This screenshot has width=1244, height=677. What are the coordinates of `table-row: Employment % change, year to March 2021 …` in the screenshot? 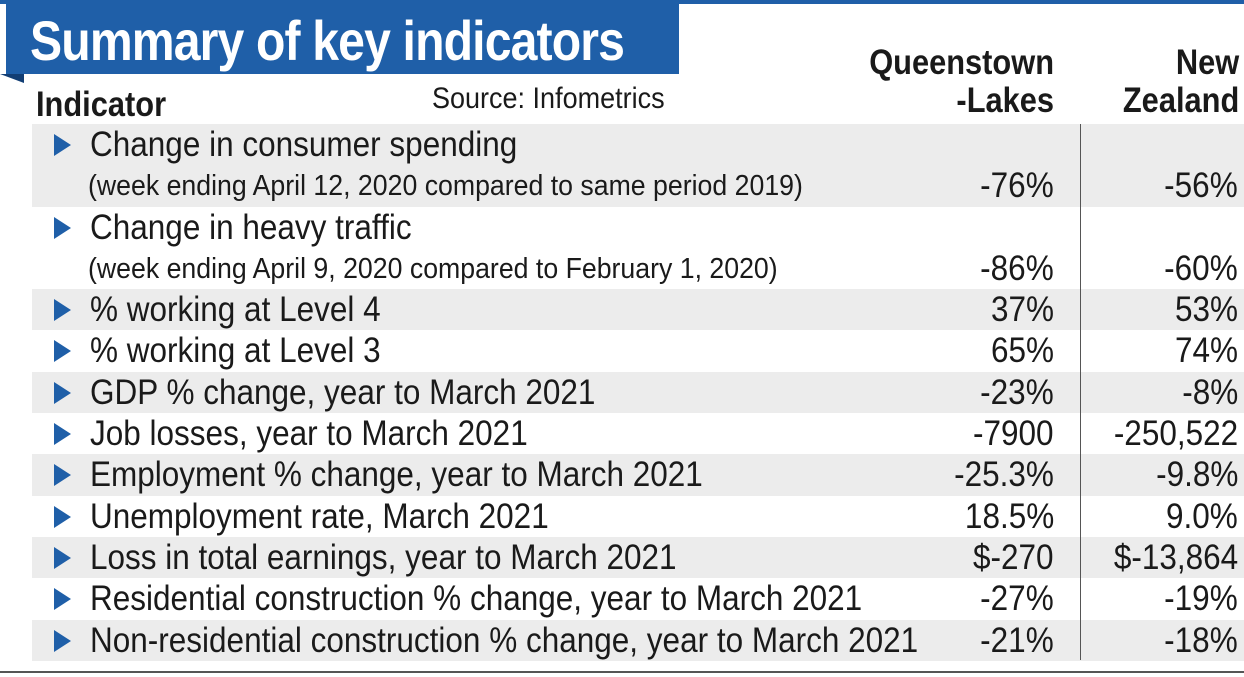 It's located at (638, 475).